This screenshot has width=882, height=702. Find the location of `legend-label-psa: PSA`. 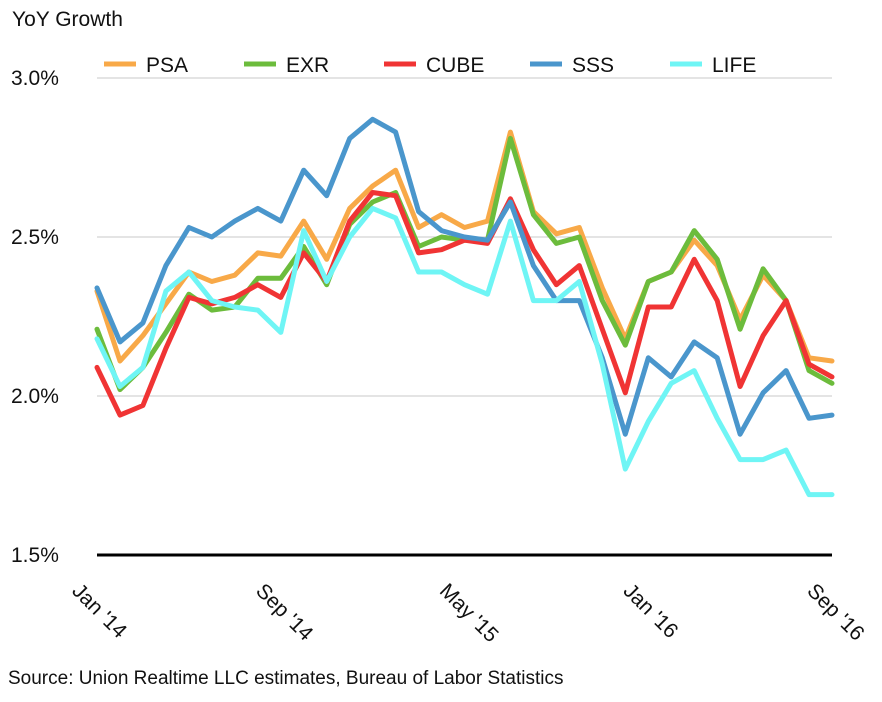

legend-label-psa: PSA is located at coordinates (167, 65).